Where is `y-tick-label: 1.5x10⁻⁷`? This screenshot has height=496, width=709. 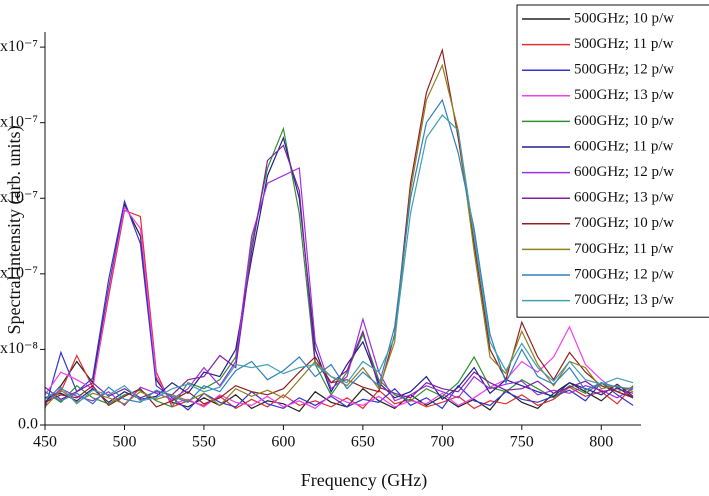
y-tick-label: 1.5x10⁻⁷ is located at coordinates (19, 197).